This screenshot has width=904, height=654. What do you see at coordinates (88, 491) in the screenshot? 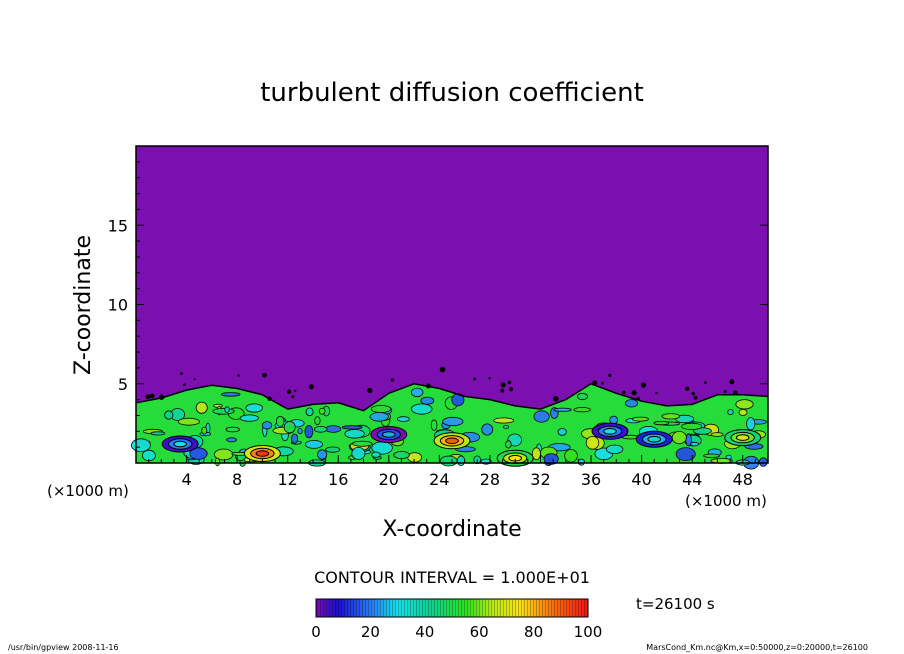
I see `x-unit-left: (×1000 m)` at bounding box center [88, 491].